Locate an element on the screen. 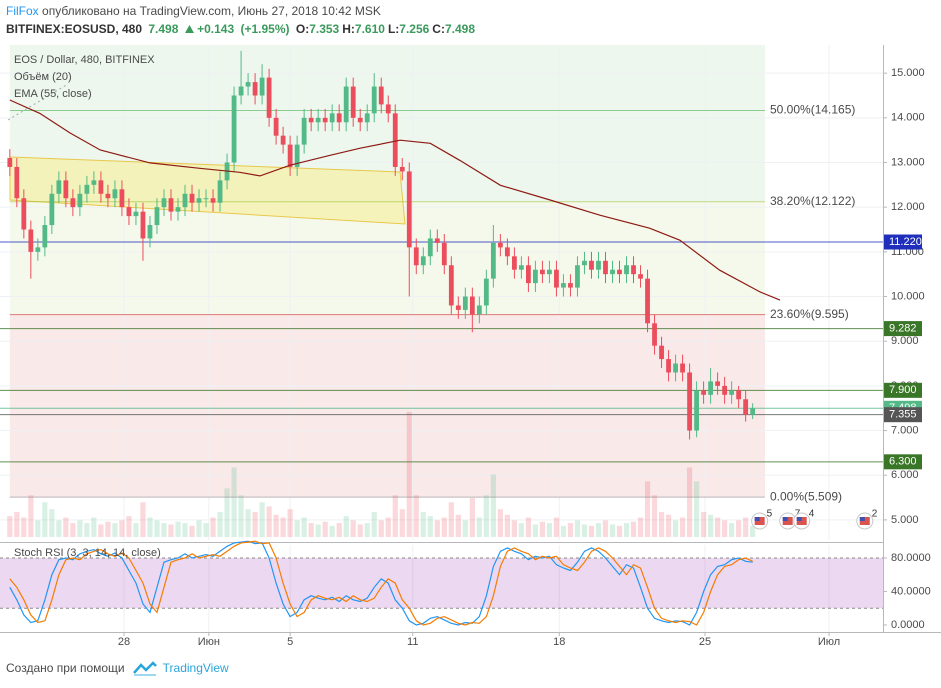 The image size is (941, 688). level-tag is located at coordinates (903, 462).